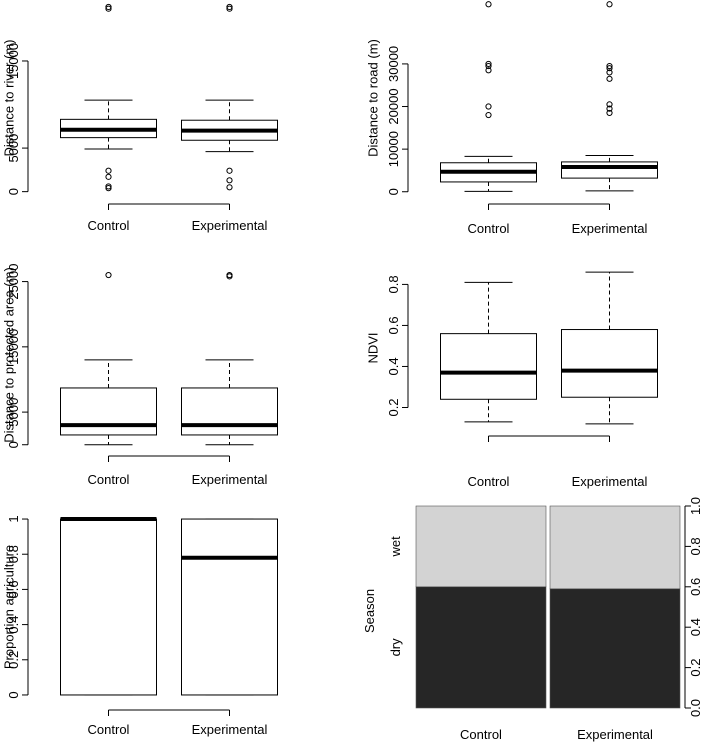 Image resolution: width=709 pixels, height=742 pixels. I want to click on y-axis-label: NDVI, so click(372, 347).